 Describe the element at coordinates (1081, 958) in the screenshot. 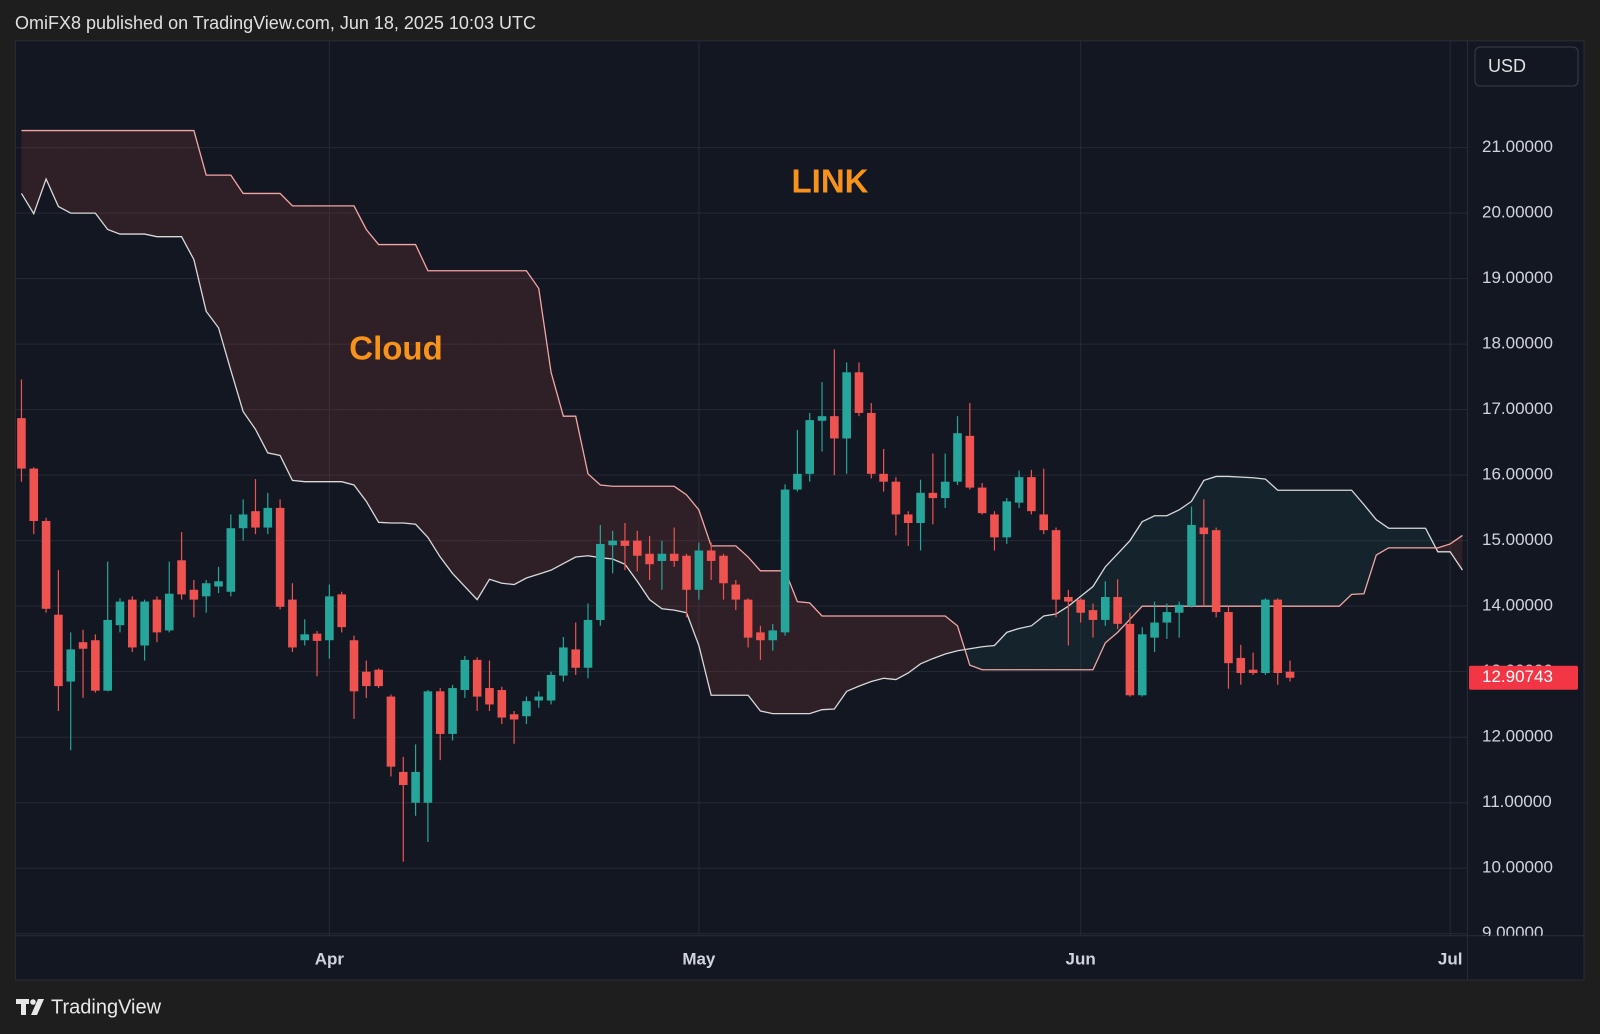

I see `x-tick-label: Jun` at that location.